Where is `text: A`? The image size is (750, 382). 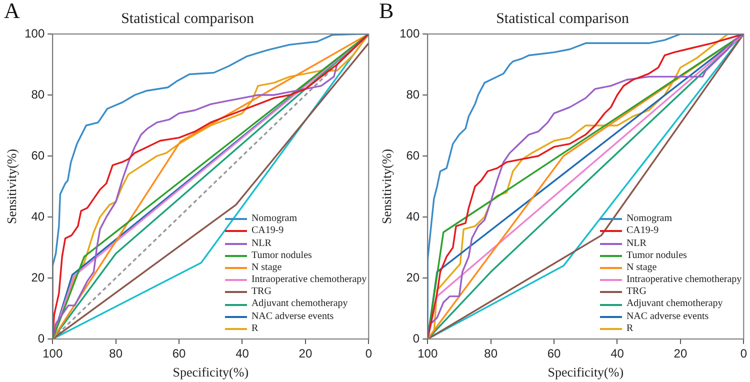
text: A is located at coordinates (12, 12).